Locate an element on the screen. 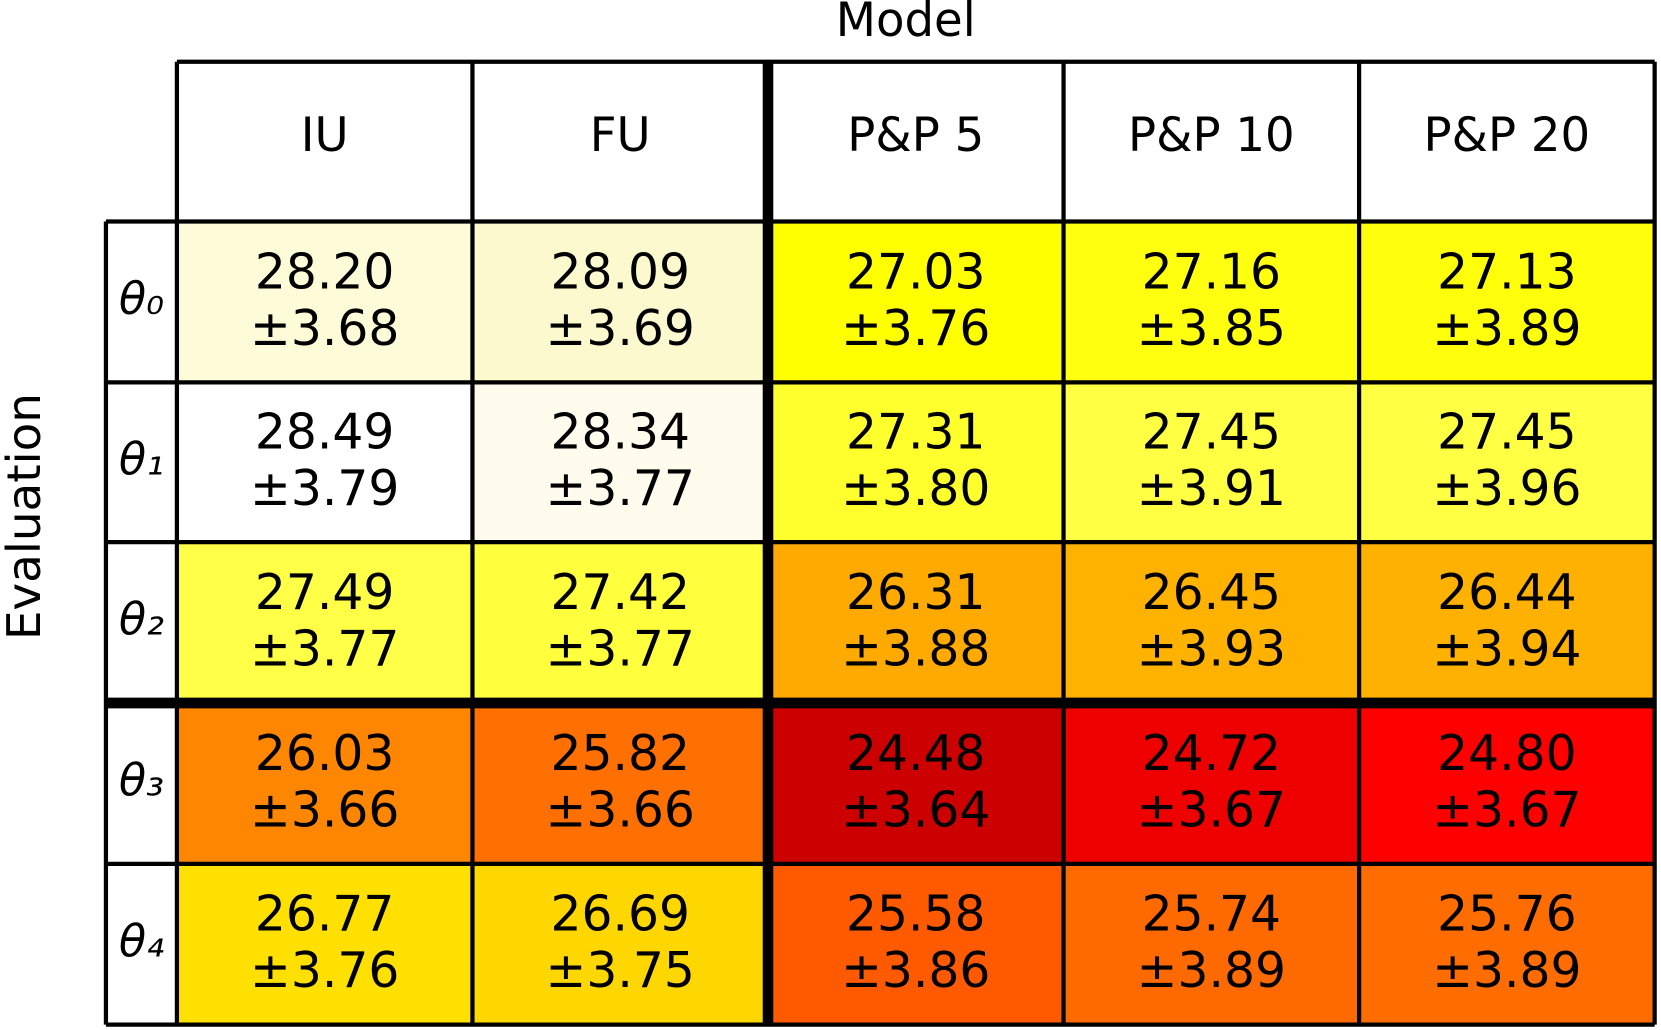  cell-mean: 24.48 is located at coordinates (915, 753).